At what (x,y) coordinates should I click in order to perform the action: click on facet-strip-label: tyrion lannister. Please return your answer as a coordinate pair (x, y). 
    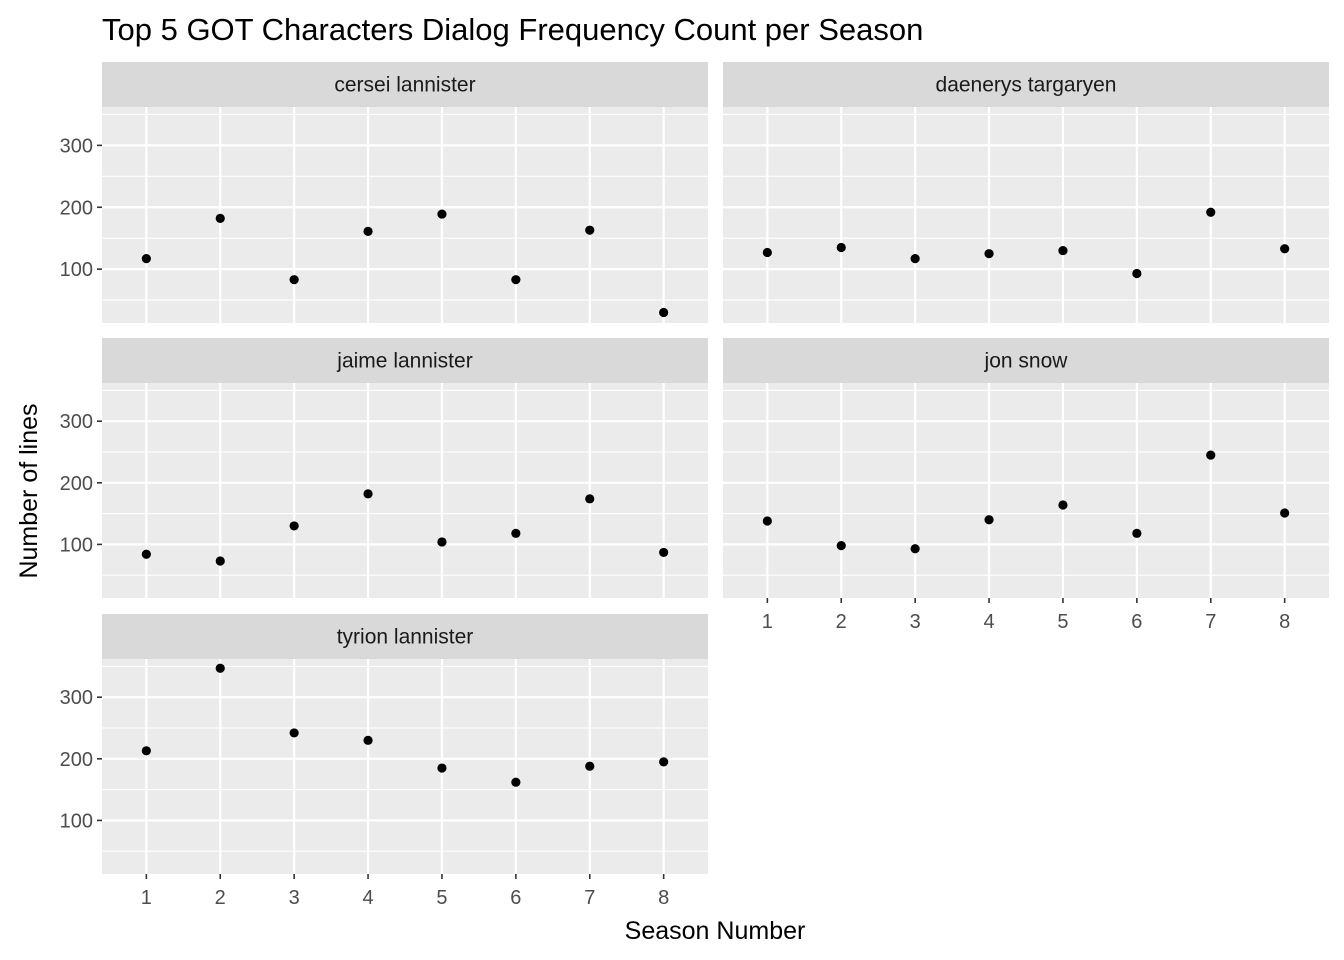
    Looking at the image, I should click on (405, 637).